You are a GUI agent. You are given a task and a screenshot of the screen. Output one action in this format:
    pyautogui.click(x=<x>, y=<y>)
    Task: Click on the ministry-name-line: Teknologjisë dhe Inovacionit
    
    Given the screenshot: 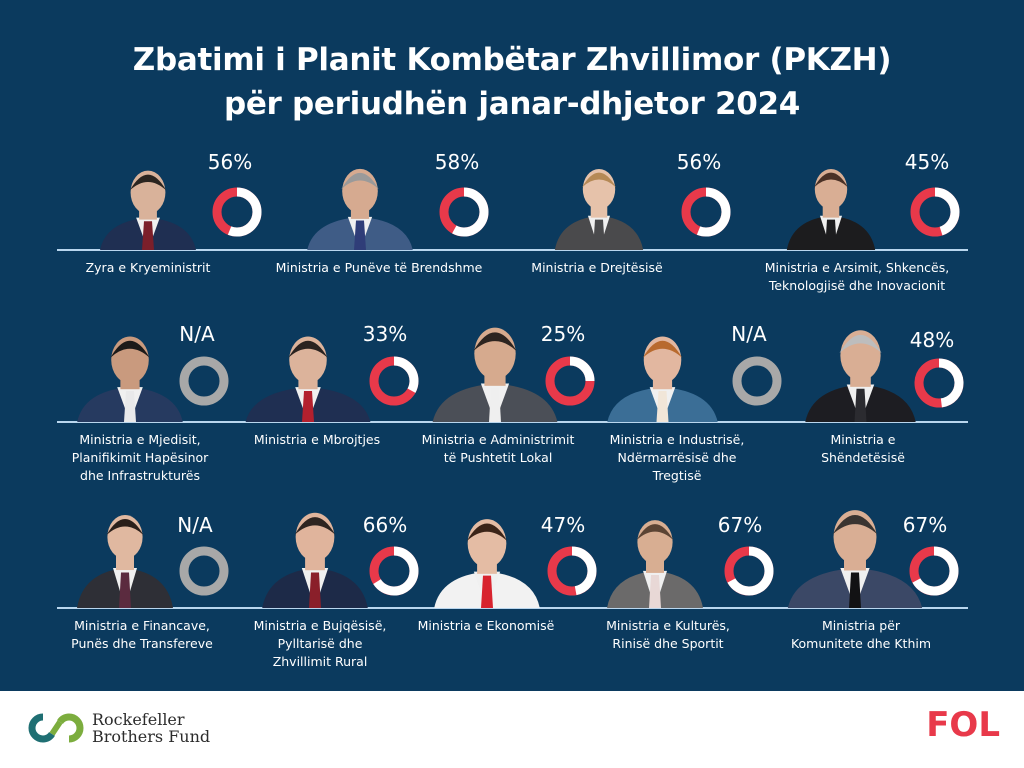 What is the action you would take?
    pyautogui.click(x=857, y=285)
    